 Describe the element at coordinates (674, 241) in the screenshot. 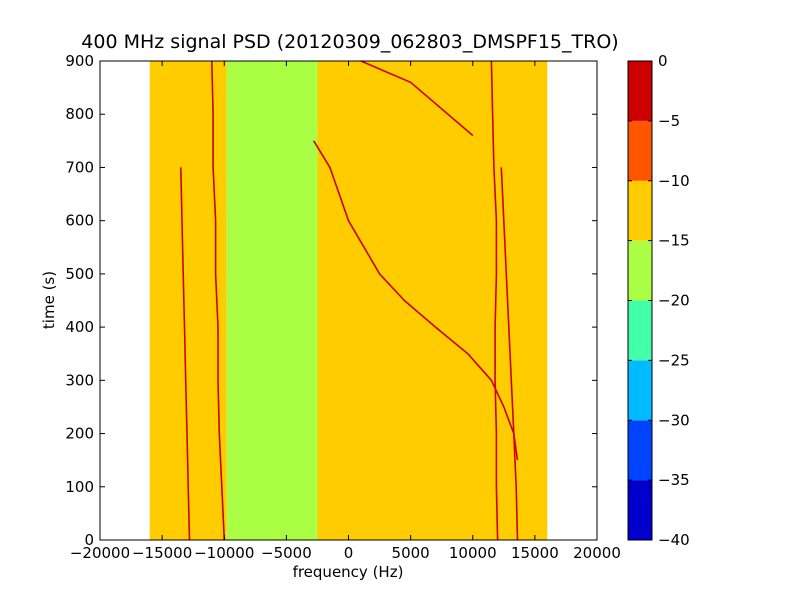

I see `colorbar-tick-label: −15` at that location.